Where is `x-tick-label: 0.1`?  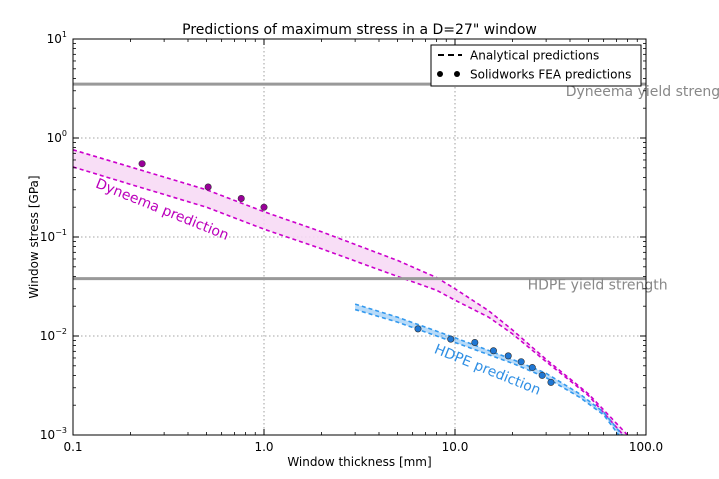
x-tick-label: 0.1 is located at coordinates (72, 447).